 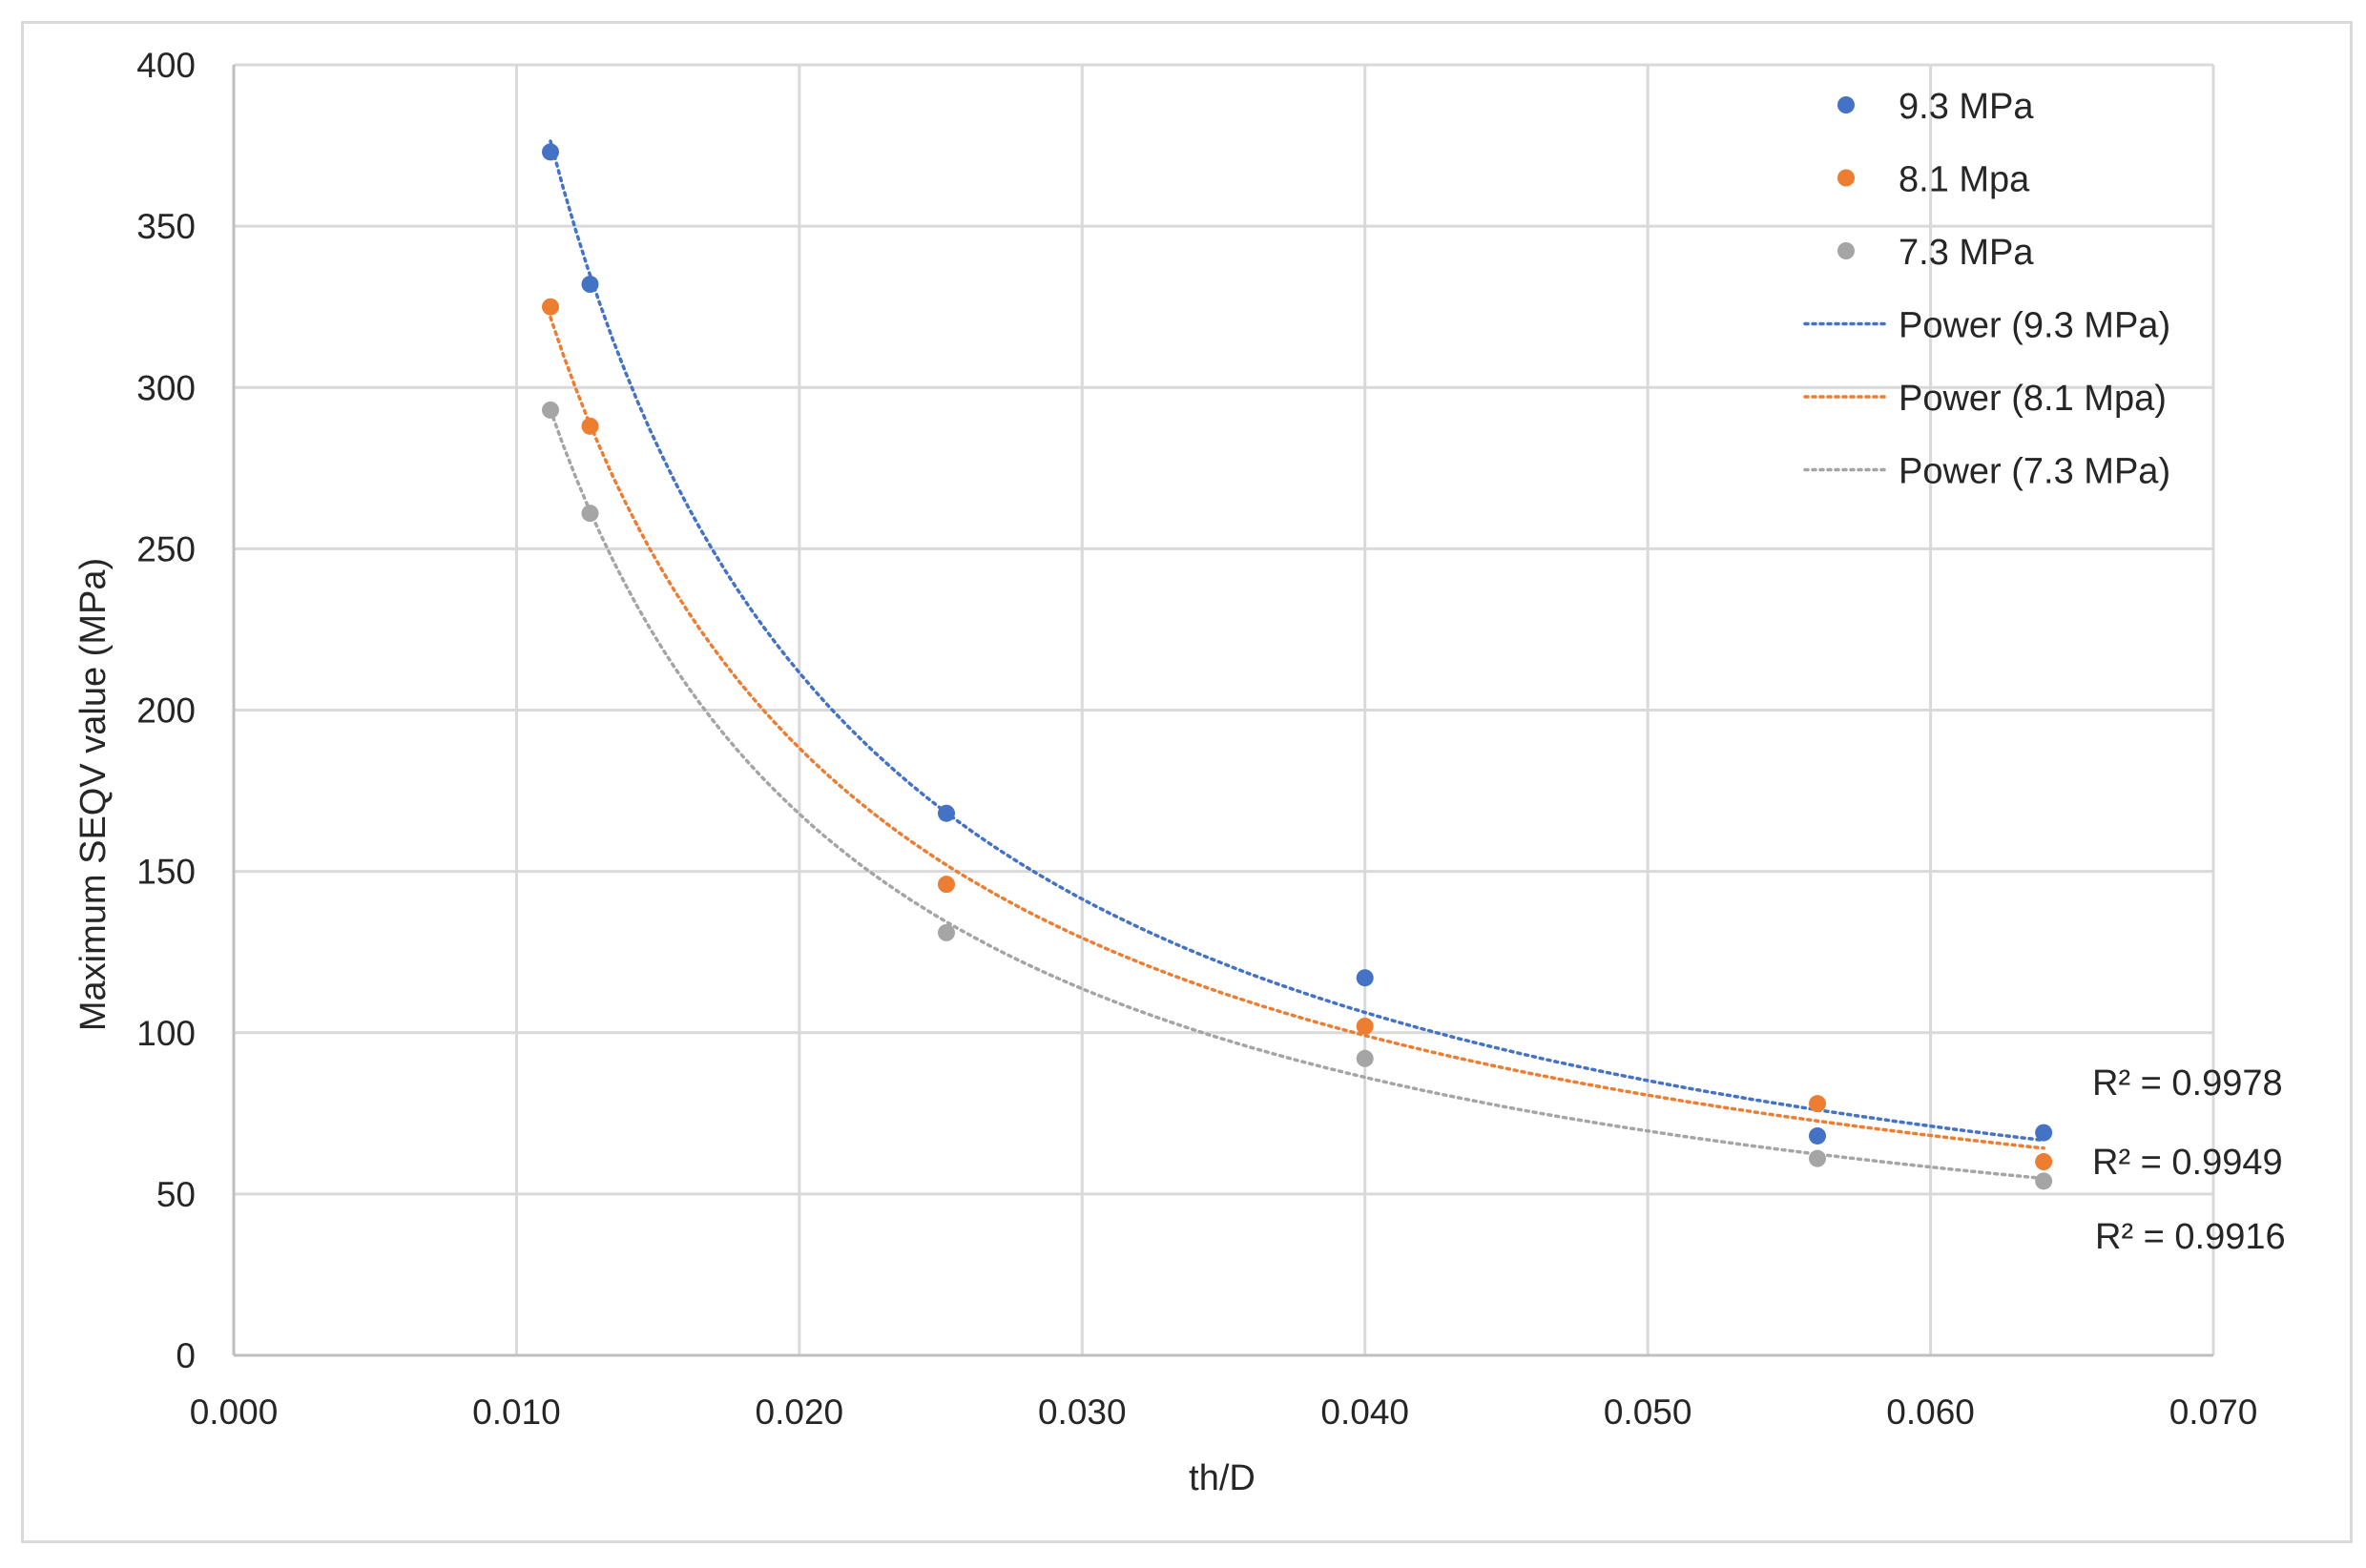 What do you see at coordinates (1082, 1412) in the screenshot?
I see `x-tick-label: 0.030` at bounding box center [1082, 1412].